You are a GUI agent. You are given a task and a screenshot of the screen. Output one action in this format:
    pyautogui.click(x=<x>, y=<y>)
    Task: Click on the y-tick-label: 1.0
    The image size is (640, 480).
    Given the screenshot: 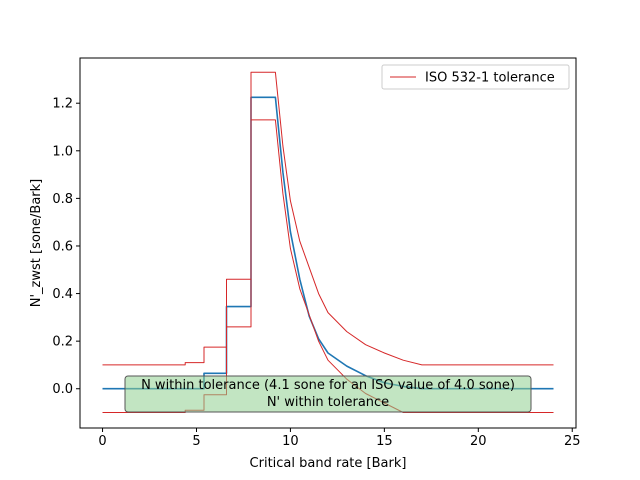 What is the action you would take?
    pyautogui.click(x=62, y=151)
    